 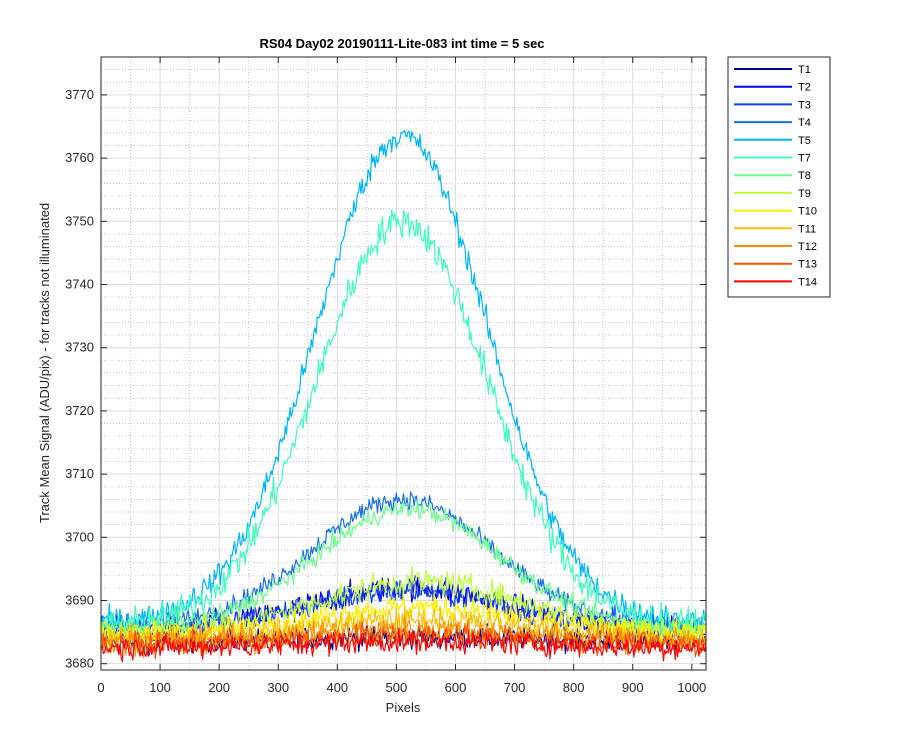 What do you see at coordinates (79, 157) in the screenshot?
I see `y-tick-label: 3760` at bounding box center [79, 157].